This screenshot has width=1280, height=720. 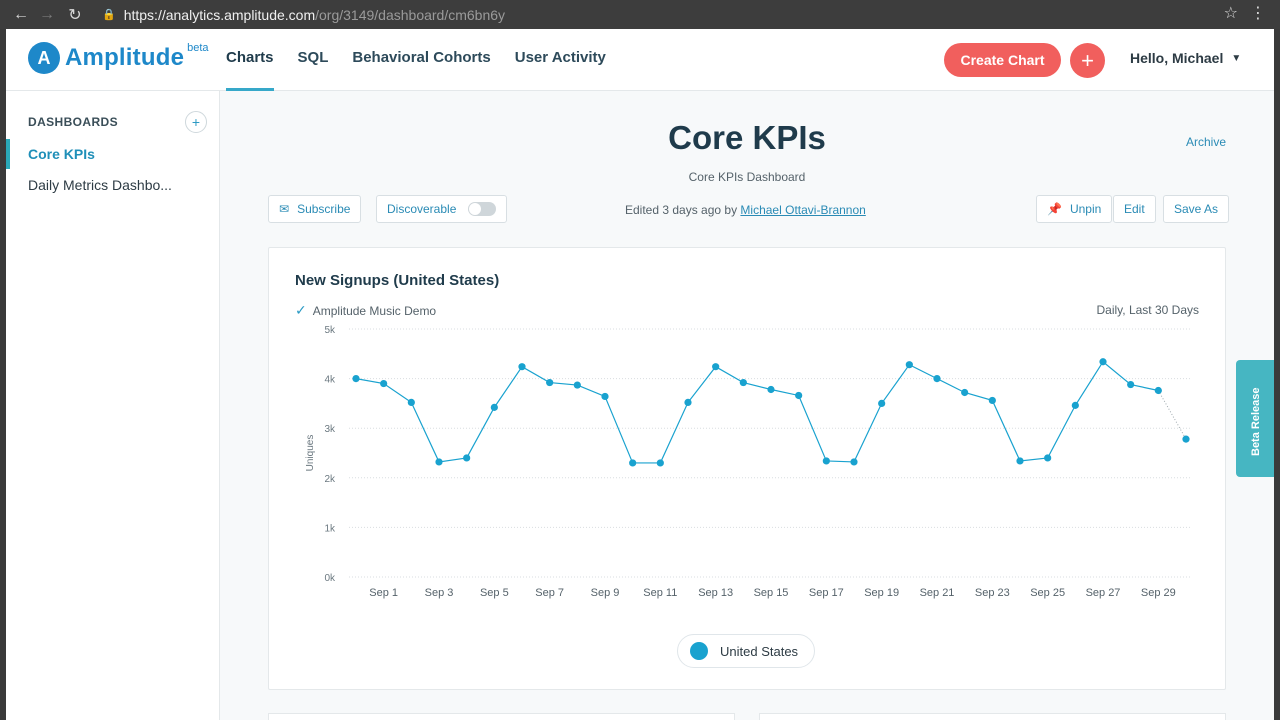 What do you see at coordinates (330, 429) in the screenshot?
I see `y-tick-label: 3k` at bounding box center [330, 429].